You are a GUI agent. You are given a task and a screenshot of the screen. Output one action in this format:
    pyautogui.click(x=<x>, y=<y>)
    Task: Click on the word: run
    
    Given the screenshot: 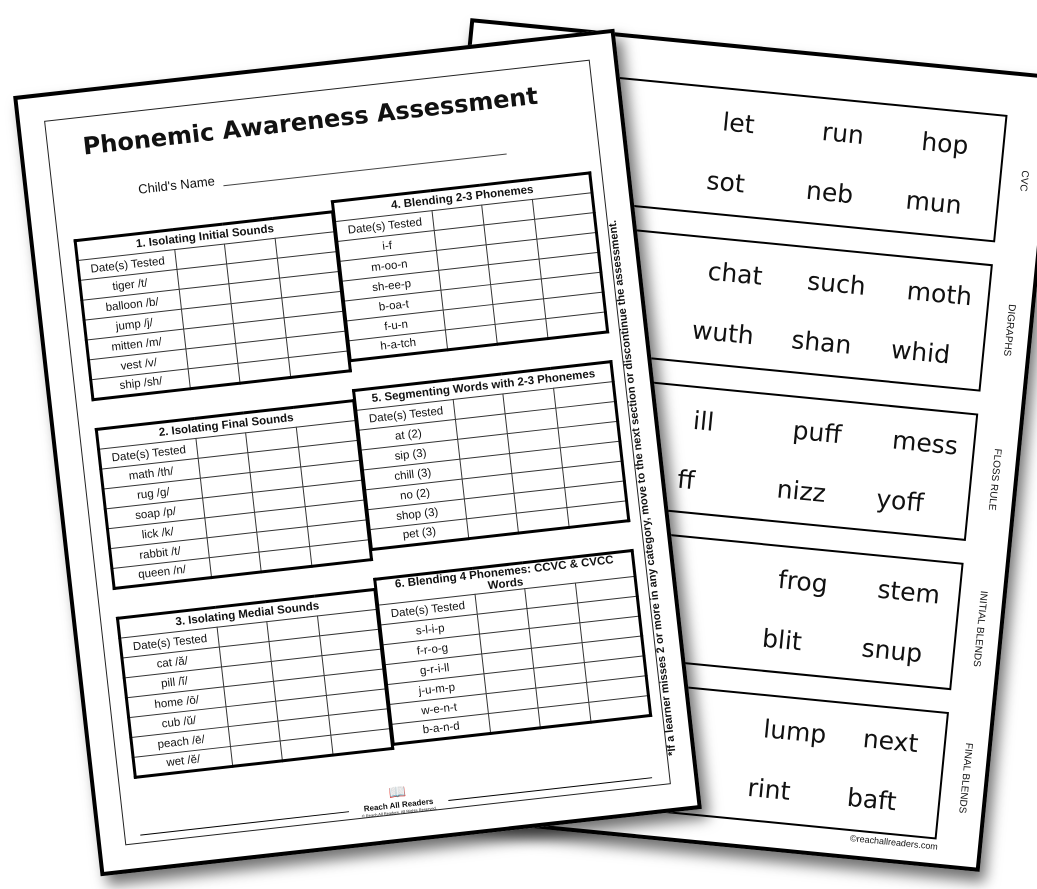 What is the action you would take?
    pyautogui.click(x=843, y=134)
    